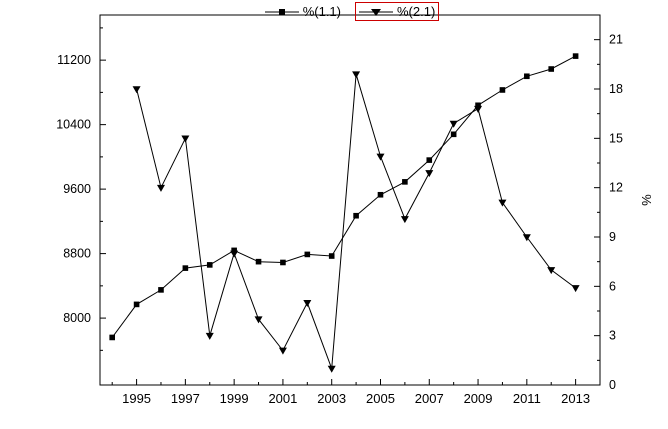 The height and width of the screenshot is (429, 668). What do you see at coordinates (136, 398) in the screenshot?
I see `x-tick-label: 1995` at bounding box center [136, 398].